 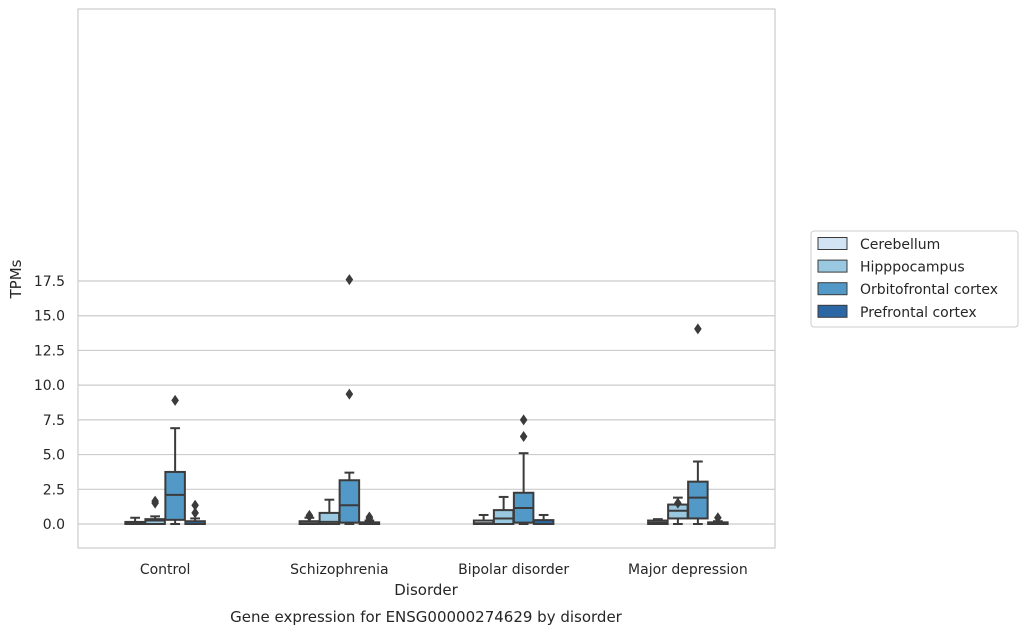 What do you see at coordinates (349, 501) in the screenshot?
I see `box-2-1-iqr` at bounding box center [349, 501].